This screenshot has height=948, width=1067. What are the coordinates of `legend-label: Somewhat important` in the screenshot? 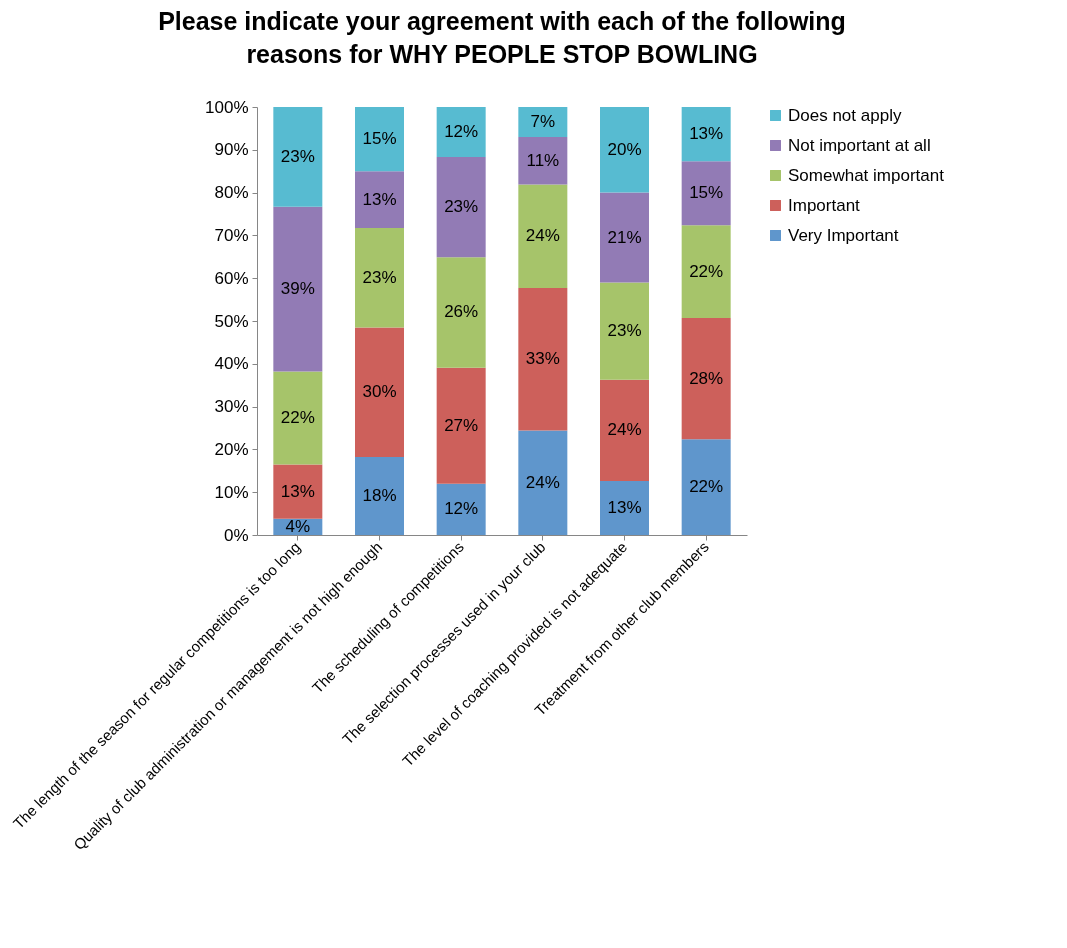 It's located at (866, 175).